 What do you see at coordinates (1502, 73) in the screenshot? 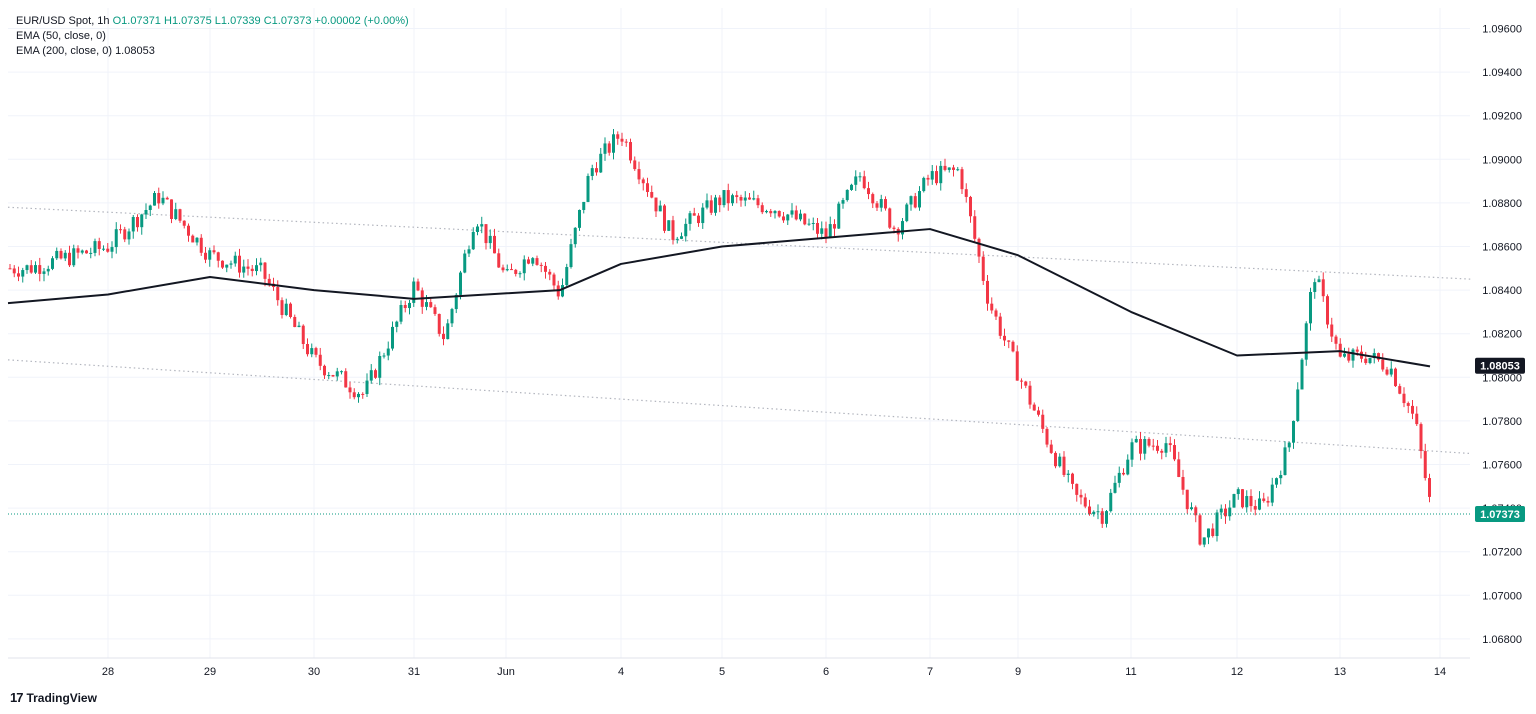
I see `price-tick-label: 1.09400` at bounding box center [1502, 73].